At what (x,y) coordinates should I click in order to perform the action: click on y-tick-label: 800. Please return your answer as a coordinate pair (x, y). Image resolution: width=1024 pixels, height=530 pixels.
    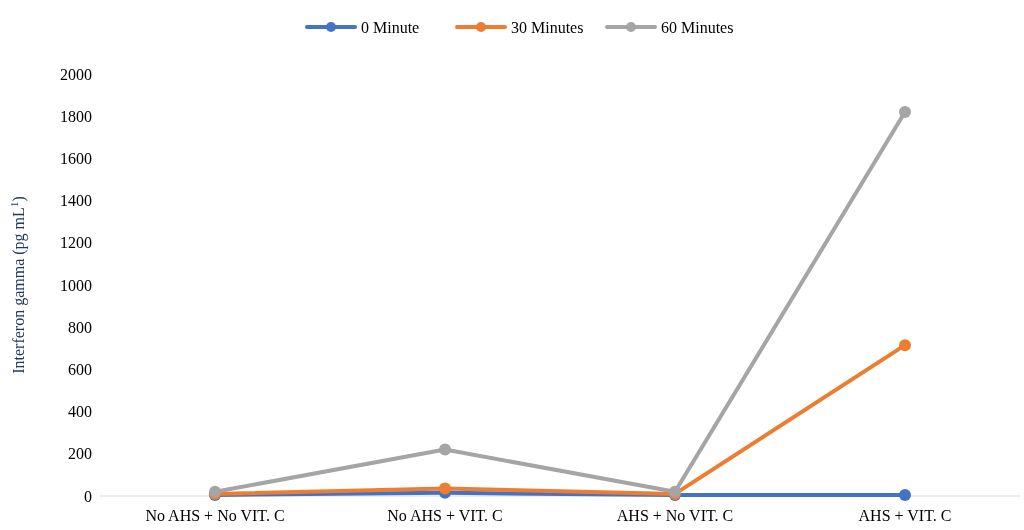
    Looking at the image, I should click on (80, 327).